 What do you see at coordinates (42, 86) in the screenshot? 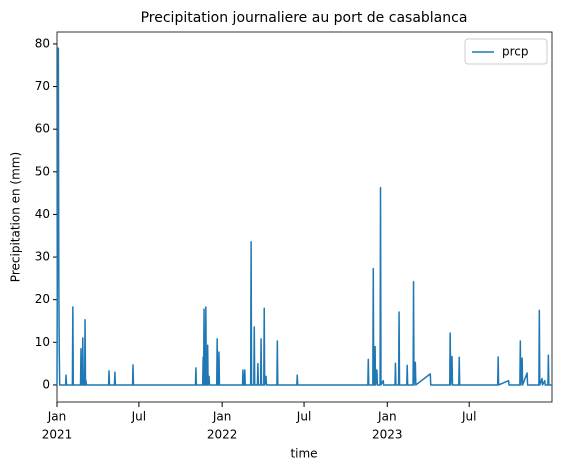
I see `y-tick-label: 70` at bounding box center [42, 86].